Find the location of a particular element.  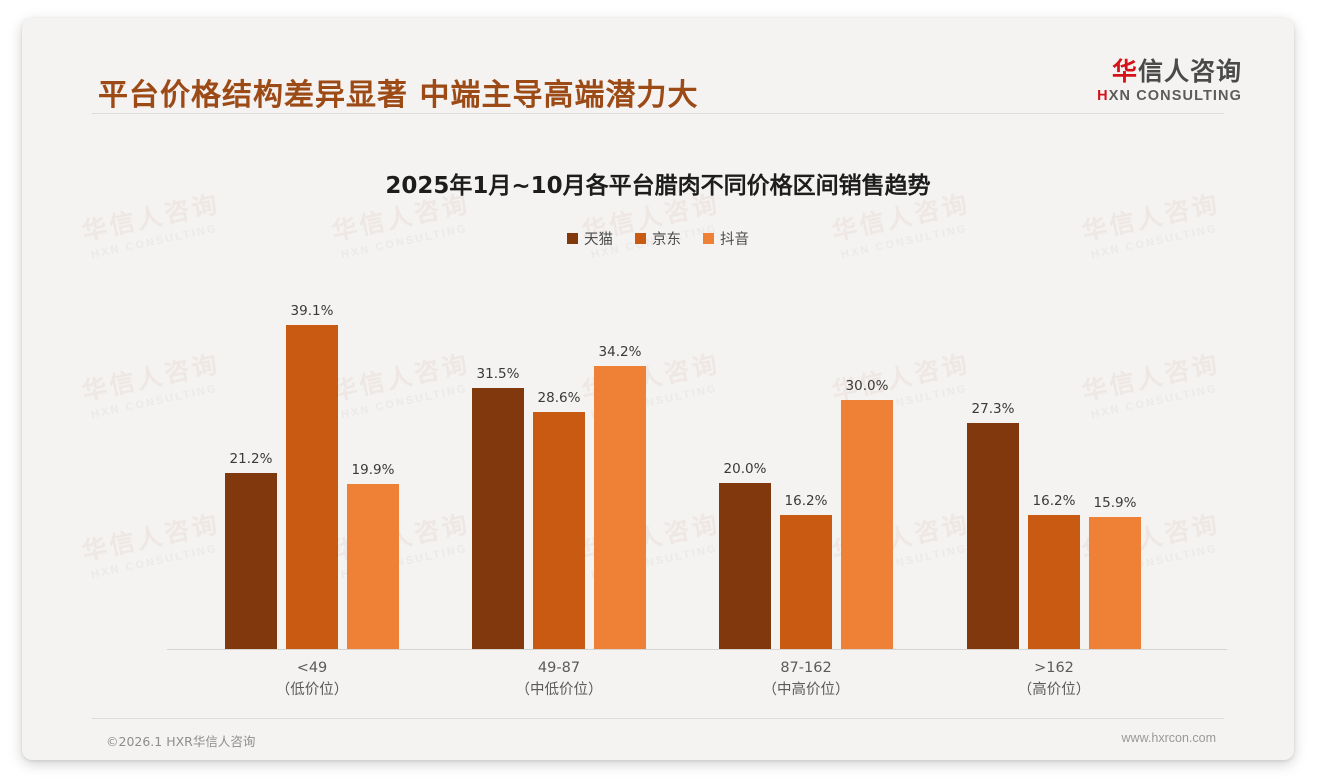

legend-label: 天猫 is located at coordinates (598, 240).